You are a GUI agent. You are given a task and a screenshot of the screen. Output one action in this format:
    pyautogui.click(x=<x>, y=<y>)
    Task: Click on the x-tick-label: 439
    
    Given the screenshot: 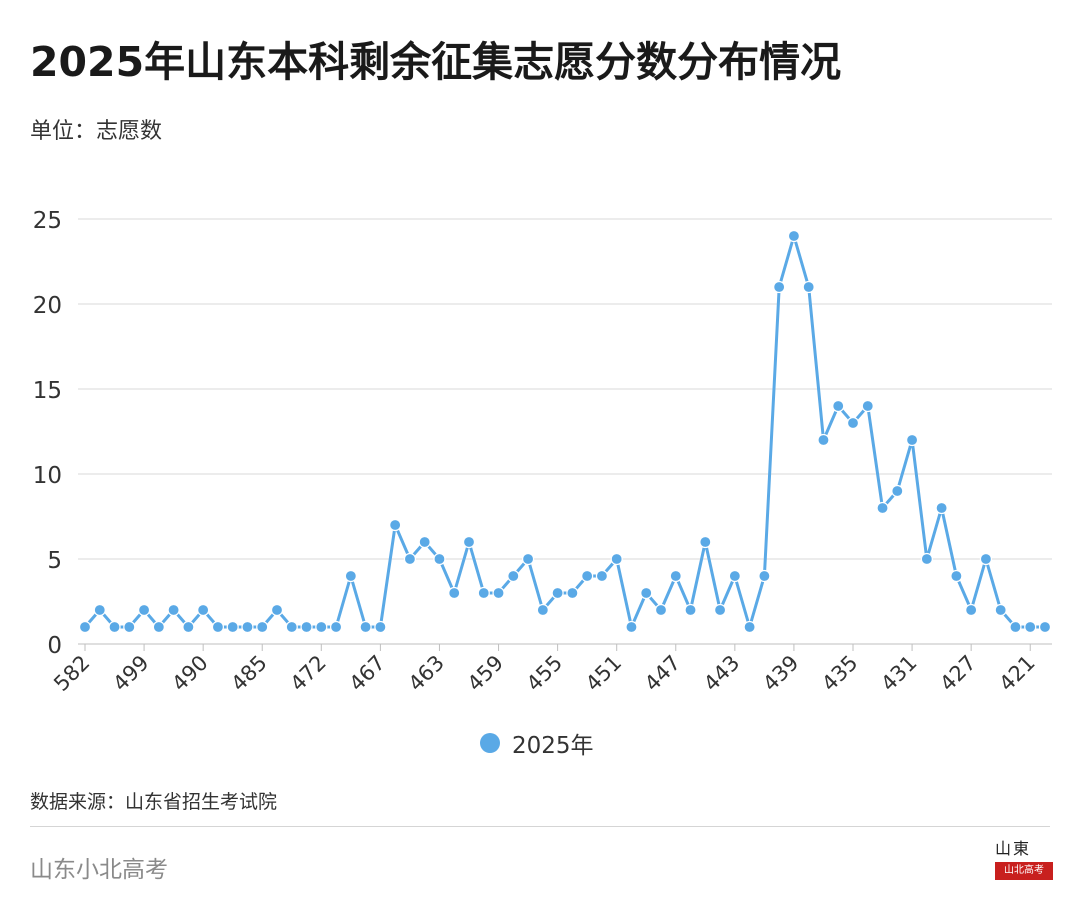 What is the action you would take?
    pyautogui.click(x=780, y=673)
    